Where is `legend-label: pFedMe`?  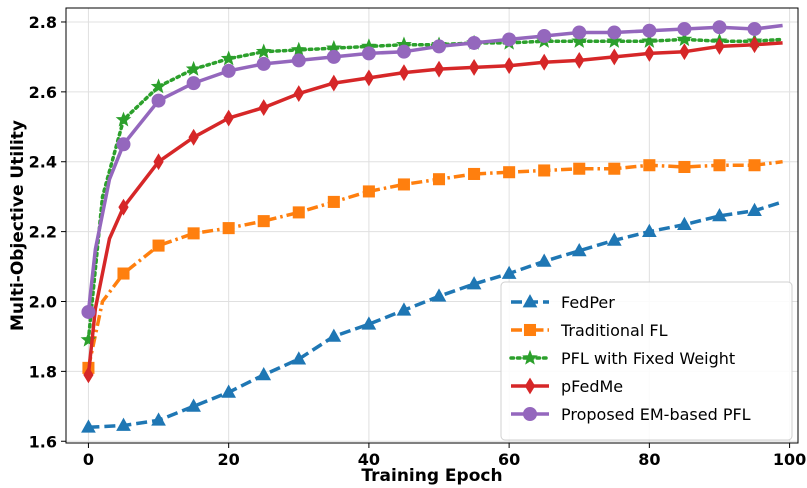 legend-label: pFedMe is located at coordinates (592, 386).